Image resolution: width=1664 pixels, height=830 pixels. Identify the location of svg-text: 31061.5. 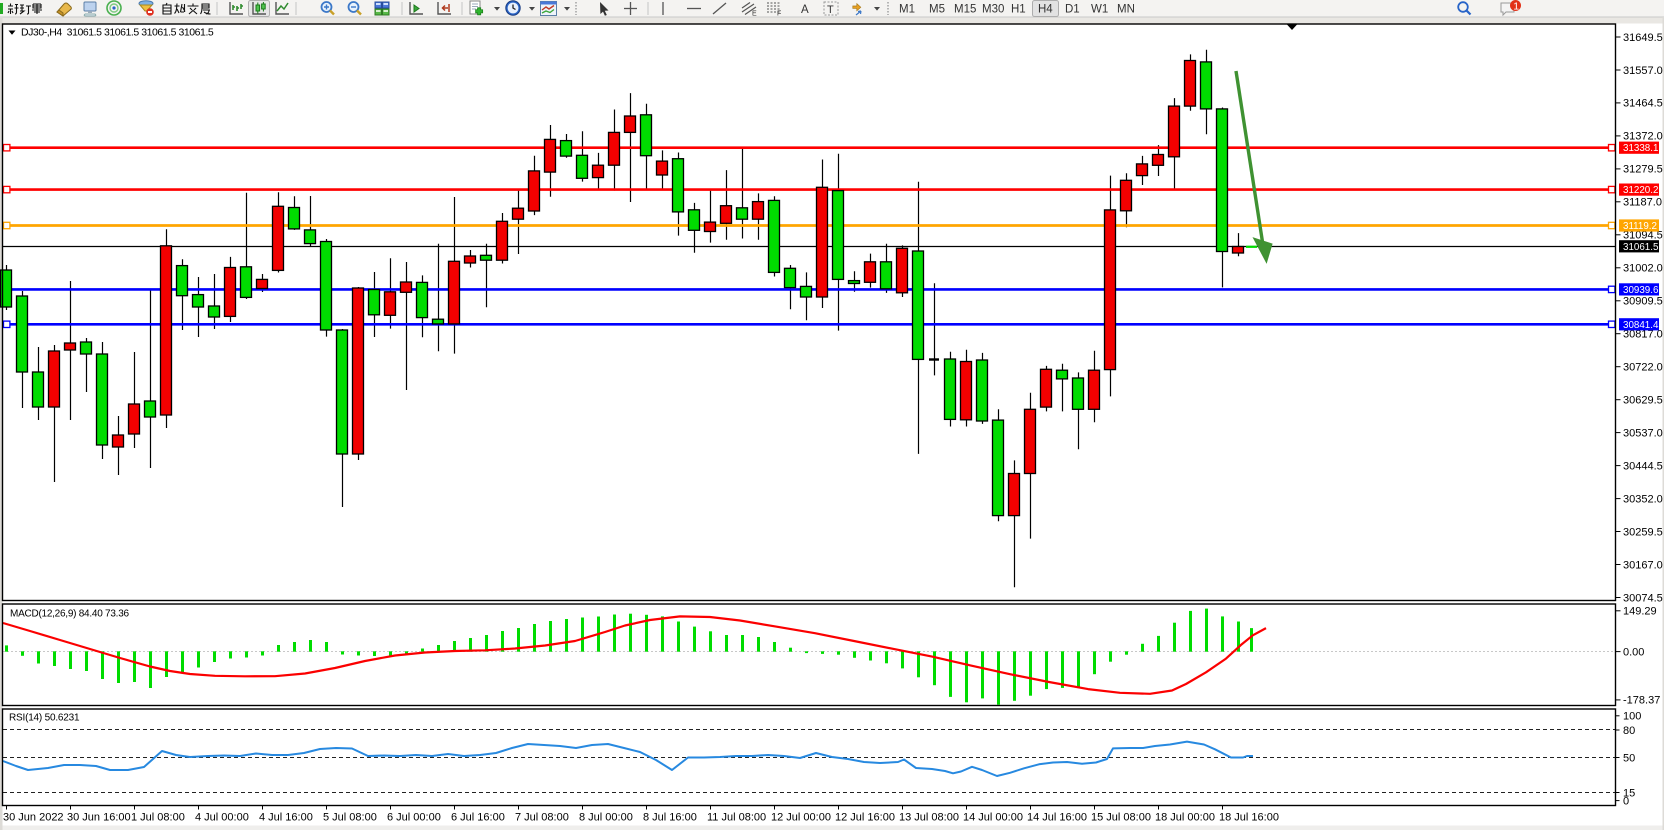
(1641, 247).